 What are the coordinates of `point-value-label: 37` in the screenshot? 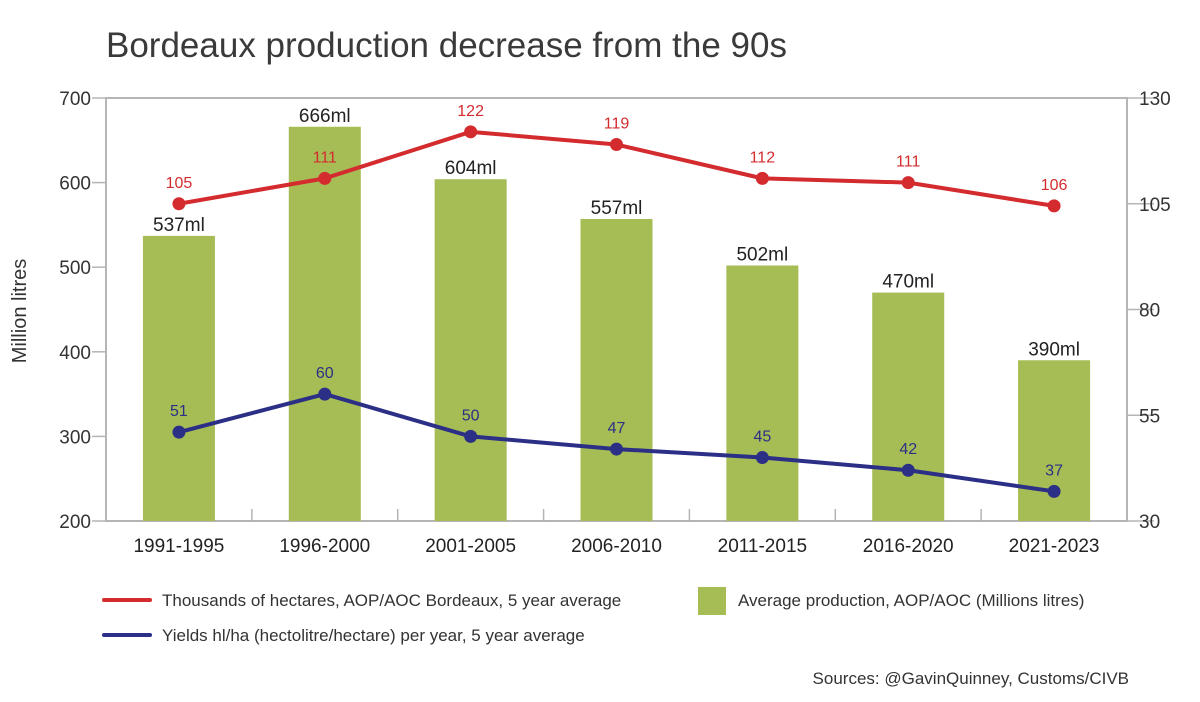 It's located at (1054, 470).